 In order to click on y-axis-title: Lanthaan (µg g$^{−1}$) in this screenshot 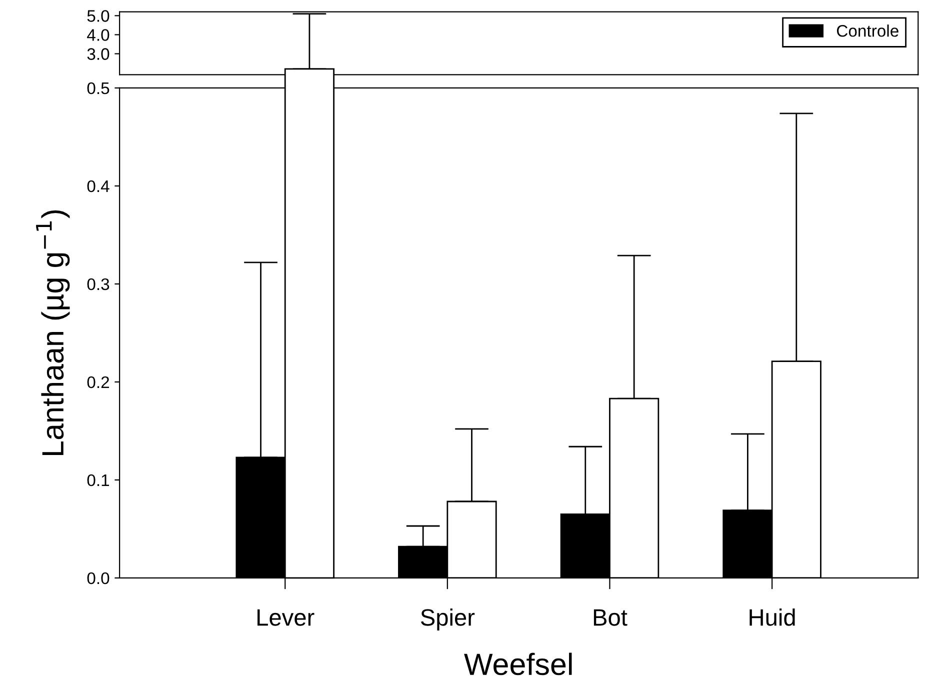, I will do `click(53, 332)`.